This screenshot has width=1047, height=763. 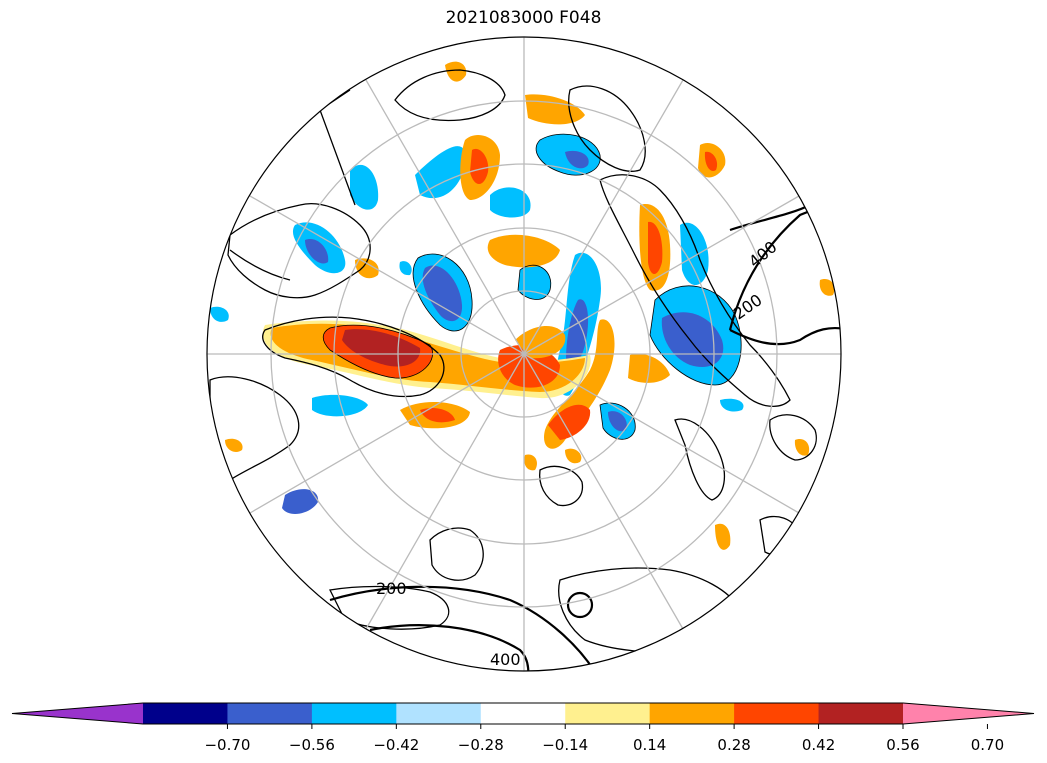 I want to click on colorbar-outline, so click(x=523, y=713).